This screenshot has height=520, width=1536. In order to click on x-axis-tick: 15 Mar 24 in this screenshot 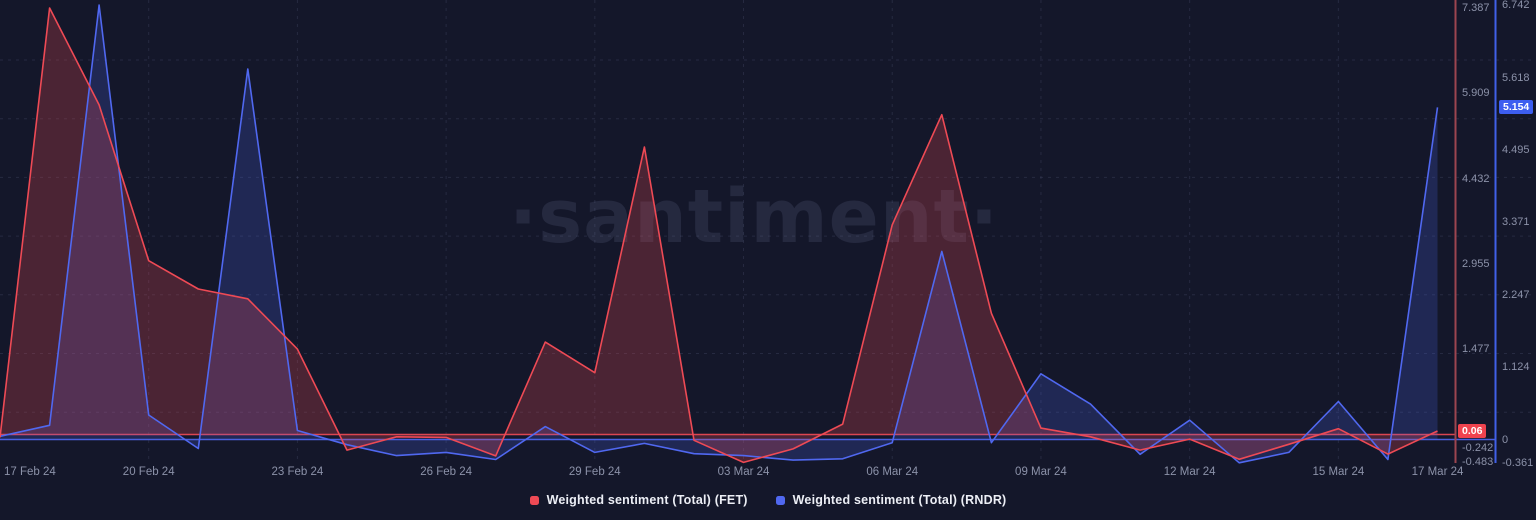, I will do `click(1338, 472)`.